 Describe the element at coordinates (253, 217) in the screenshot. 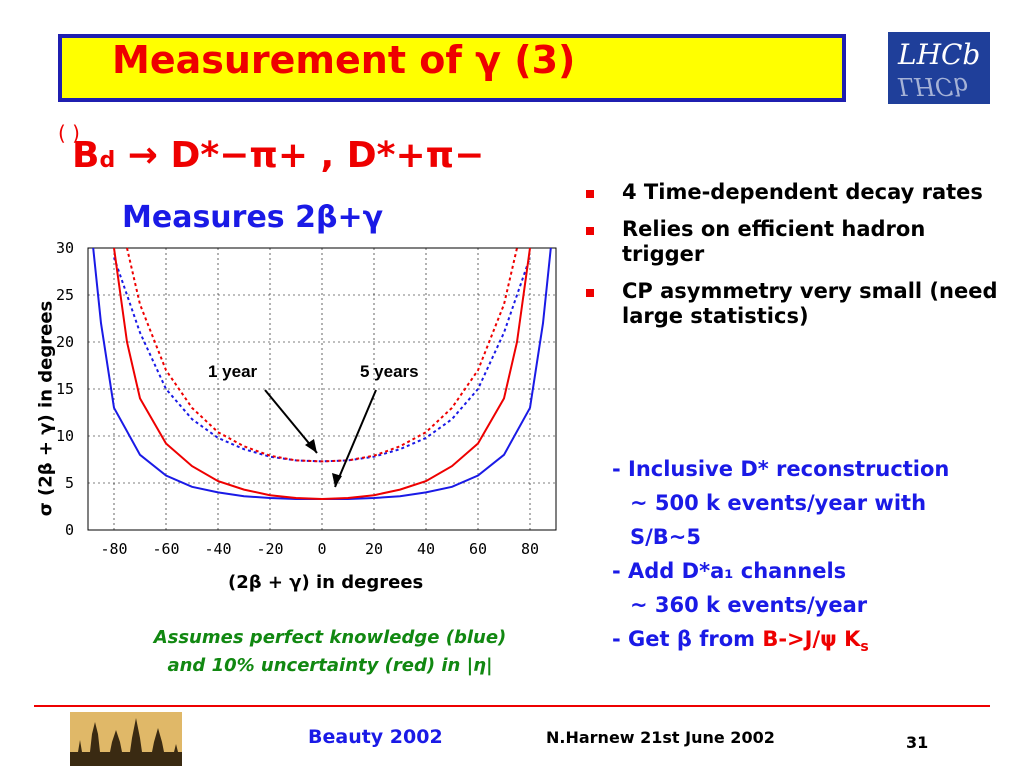

I see `measures-label: Measures 2β+γ` at that location.